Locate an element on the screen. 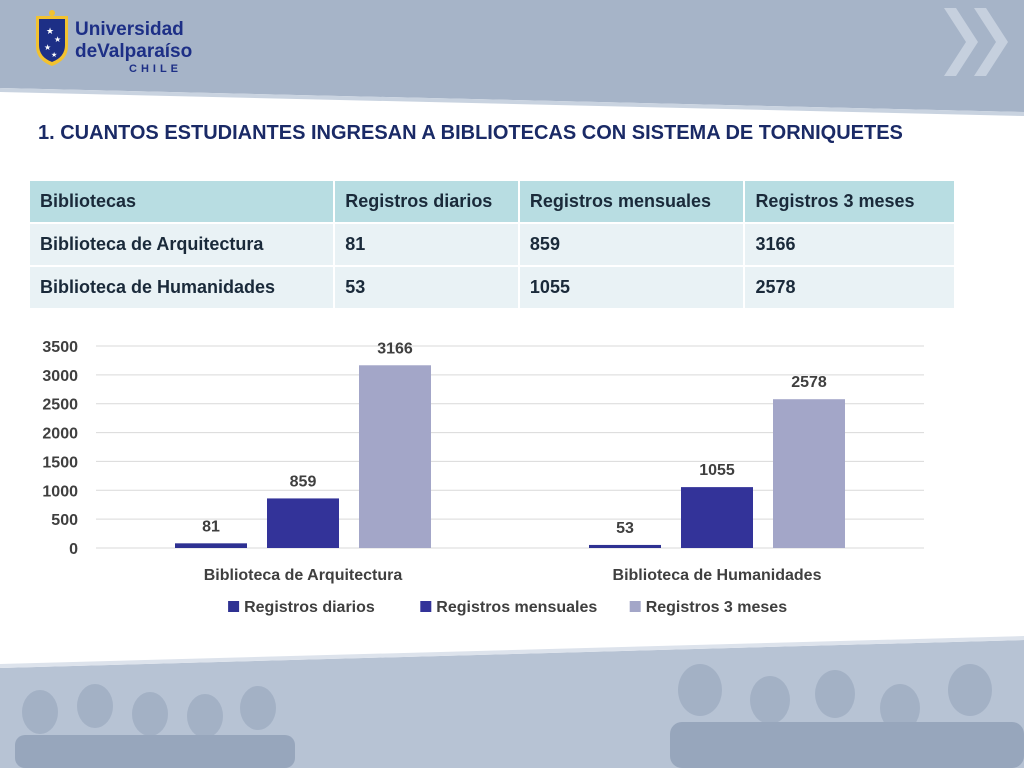 The image size is (1024, 768). table-cell: Biblioteca de Arquitectura is located at coordinates (181, 244).